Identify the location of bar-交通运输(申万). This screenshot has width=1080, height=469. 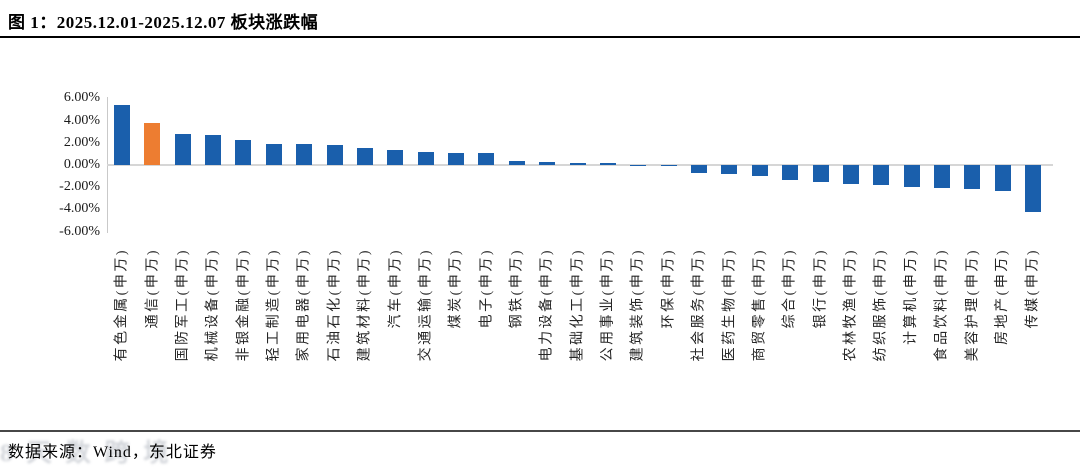
(425, 158).